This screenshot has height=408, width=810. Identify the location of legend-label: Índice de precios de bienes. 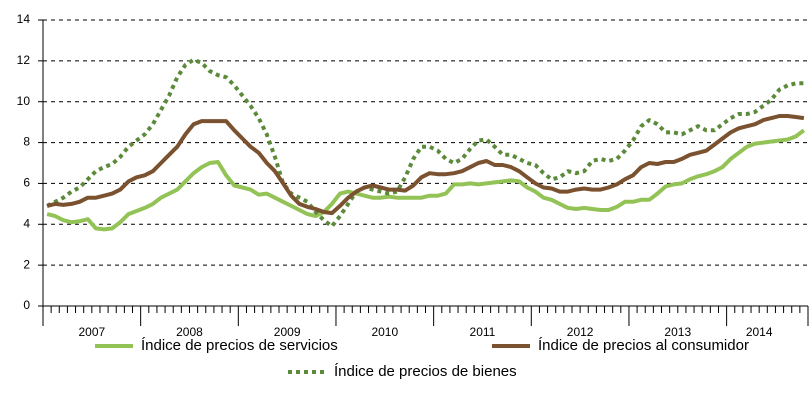
(425, 371).